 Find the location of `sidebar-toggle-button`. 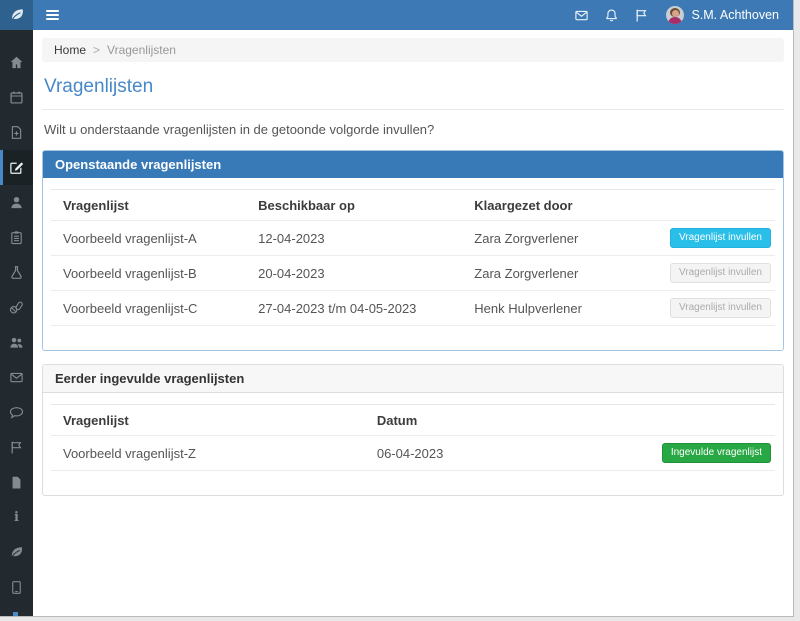

sidebar-toggle-button is located at coordinates (52, 15).